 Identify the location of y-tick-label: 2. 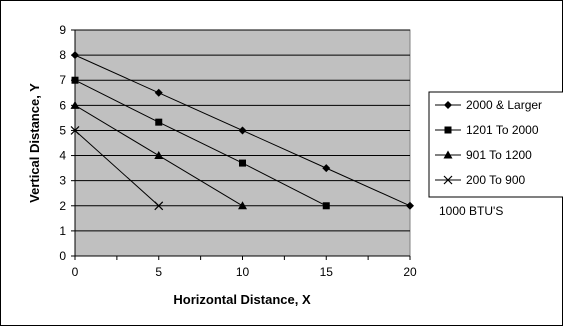
(62, 206).